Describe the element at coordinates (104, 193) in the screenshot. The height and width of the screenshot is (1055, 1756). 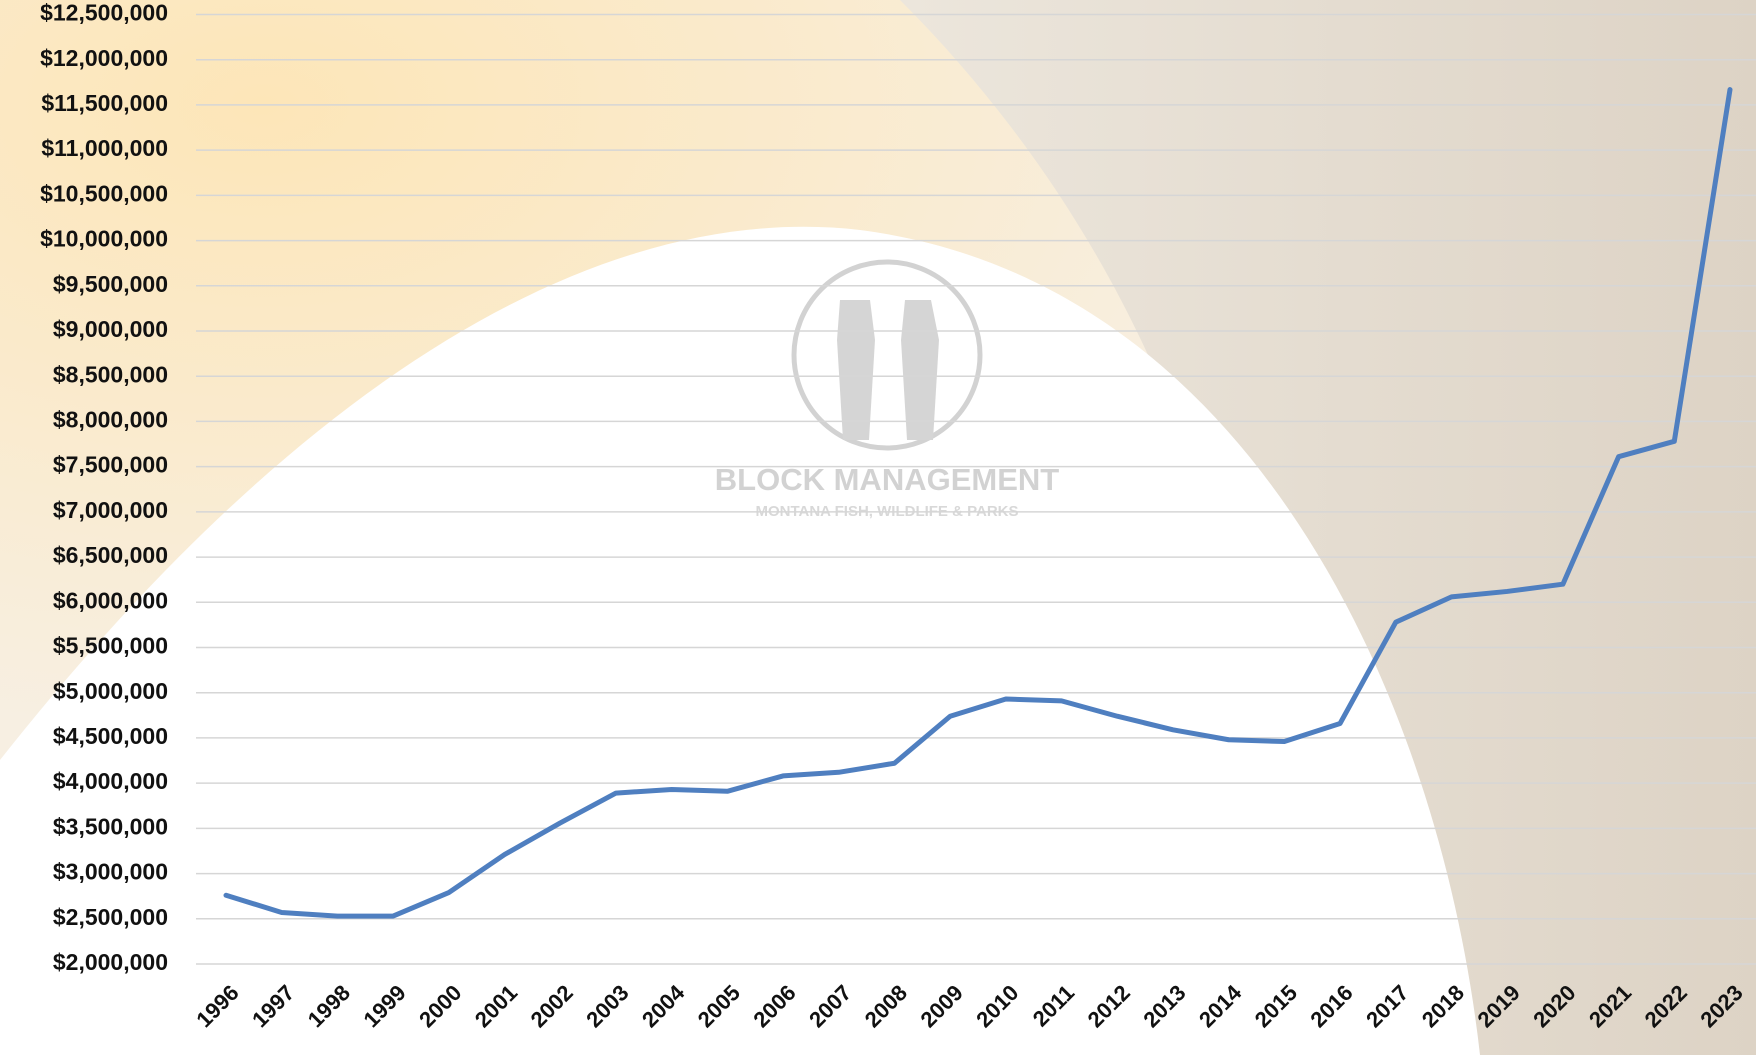
I see `y-tick-label: $10,500,000` at that location.